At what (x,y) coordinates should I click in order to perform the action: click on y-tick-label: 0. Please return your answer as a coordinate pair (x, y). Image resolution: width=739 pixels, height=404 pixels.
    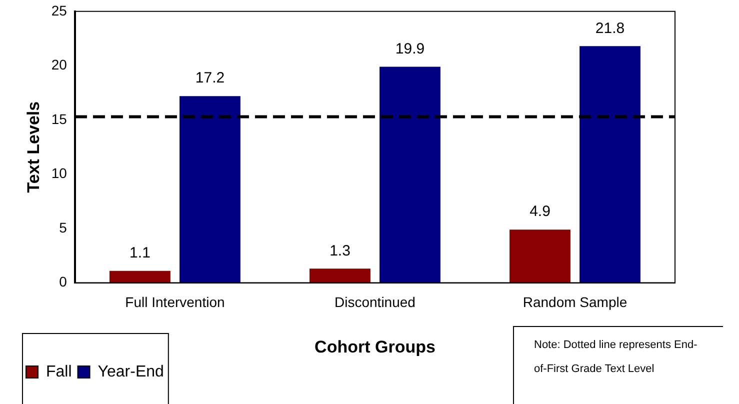
    Looking at the image, I should click on (63, 282).